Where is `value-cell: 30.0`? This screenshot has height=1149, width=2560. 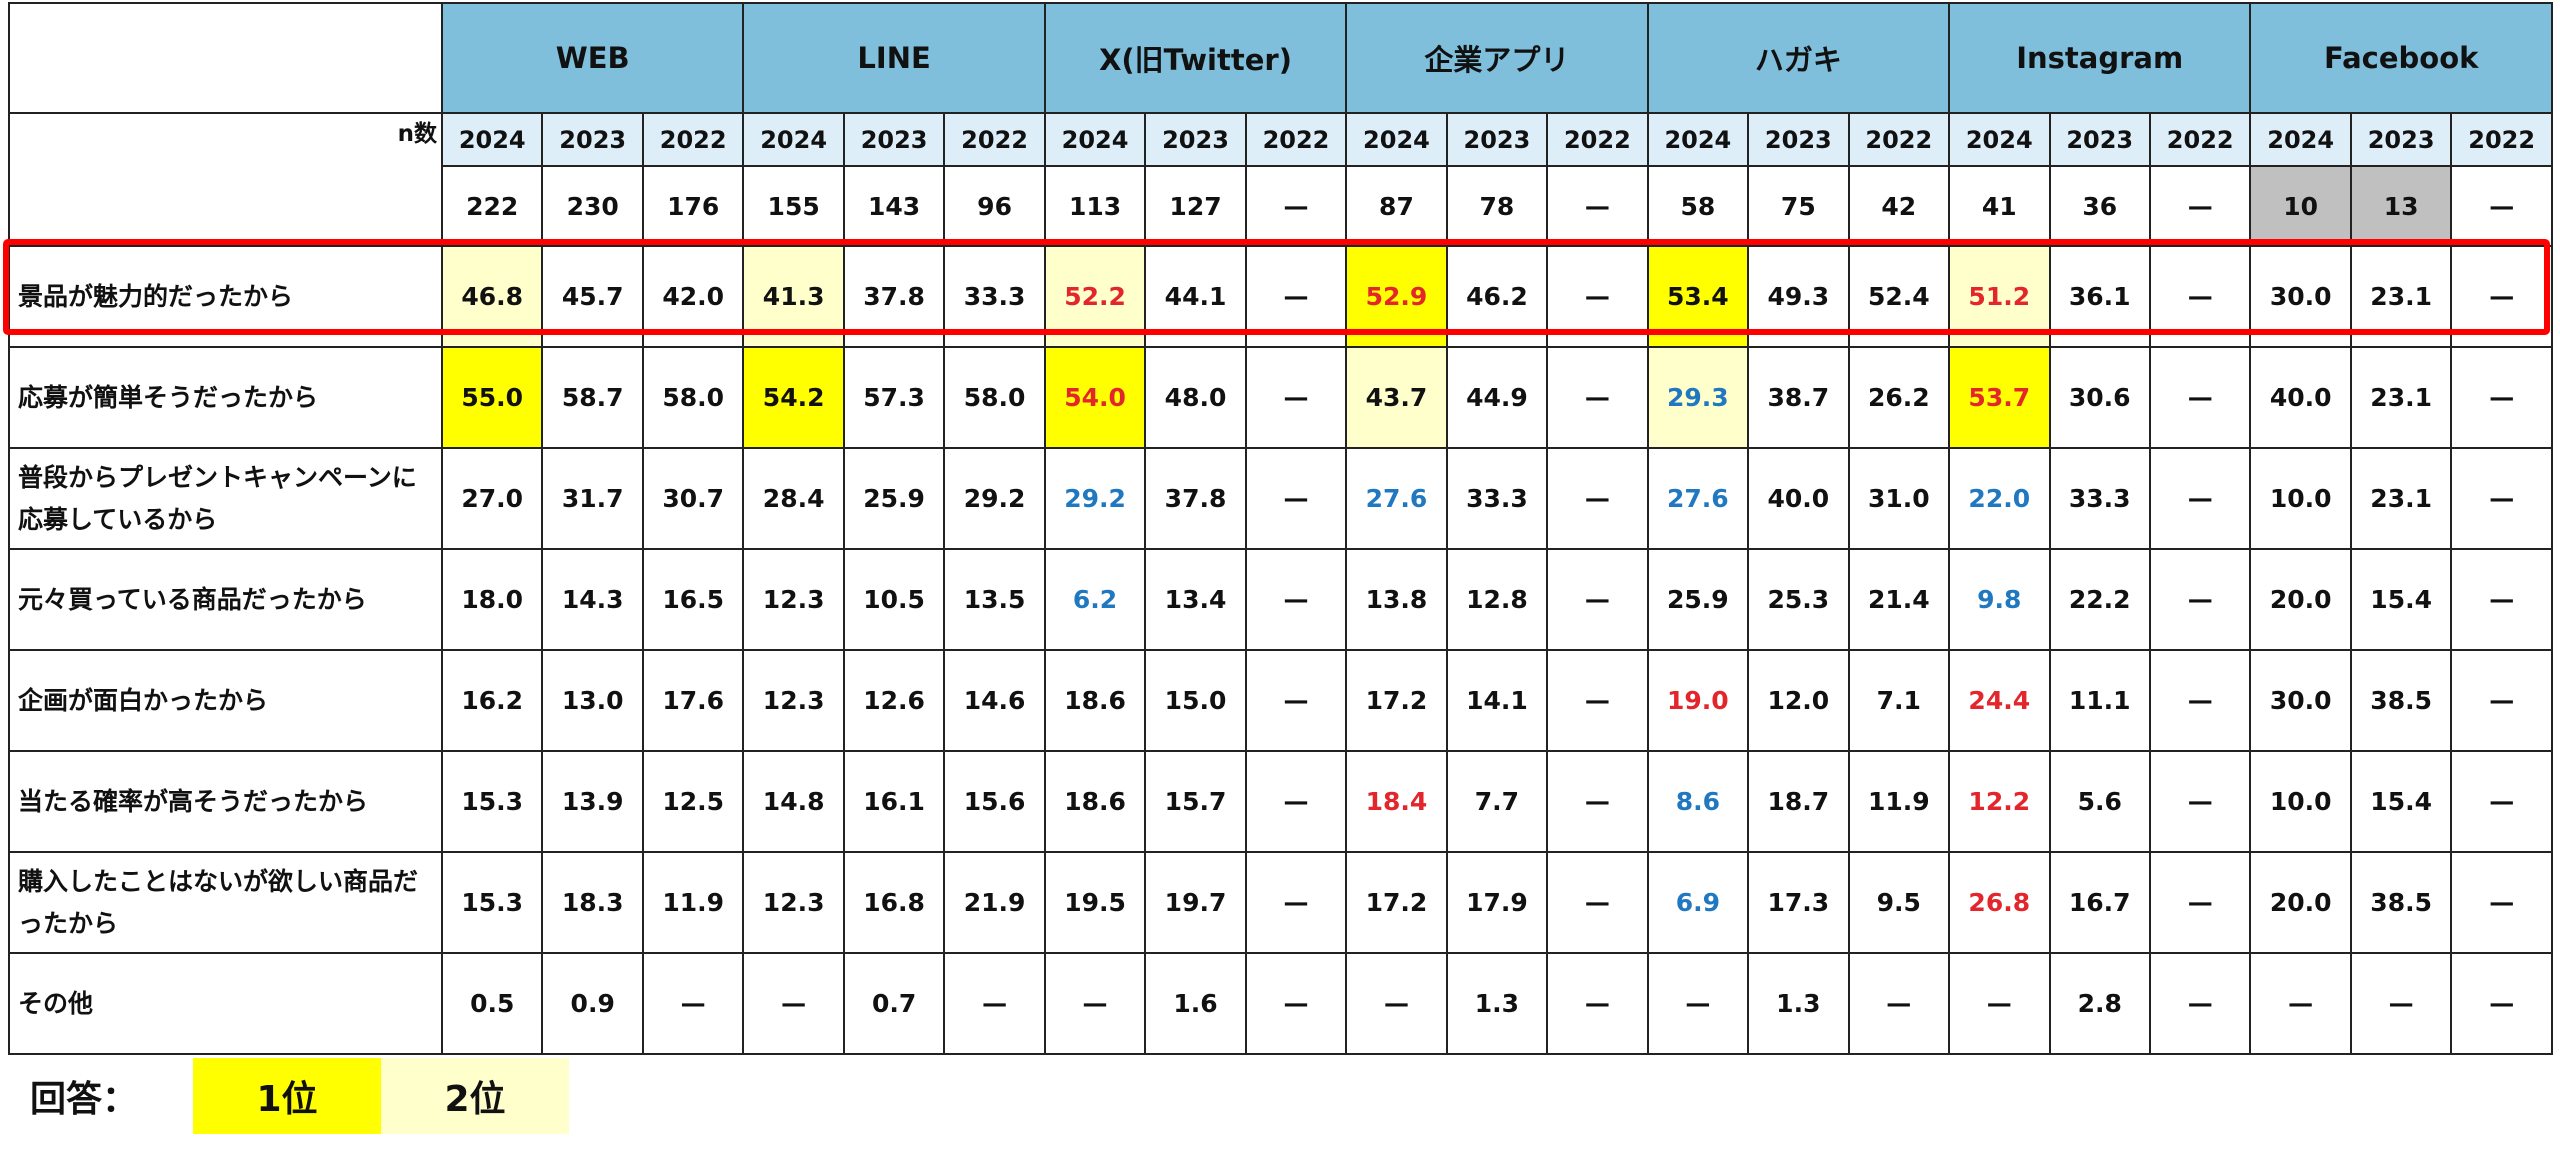 value-cell: 30.0 is located at coordinates (2300, 296).